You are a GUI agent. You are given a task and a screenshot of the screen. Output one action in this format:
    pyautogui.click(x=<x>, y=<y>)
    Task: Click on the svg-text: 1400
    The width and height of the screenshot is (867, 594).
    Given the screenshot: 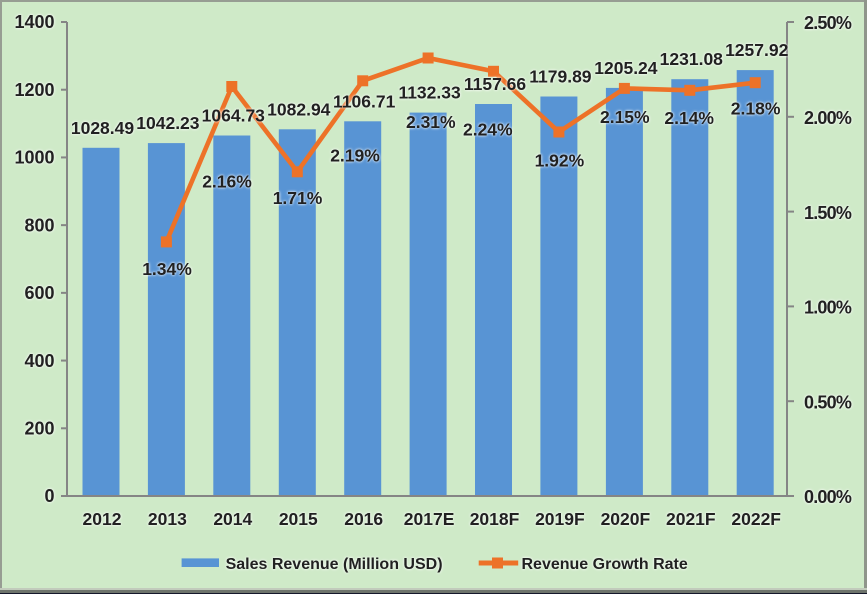 What is the action you would take?
    pyautogui.click(x=34, y=22)
    